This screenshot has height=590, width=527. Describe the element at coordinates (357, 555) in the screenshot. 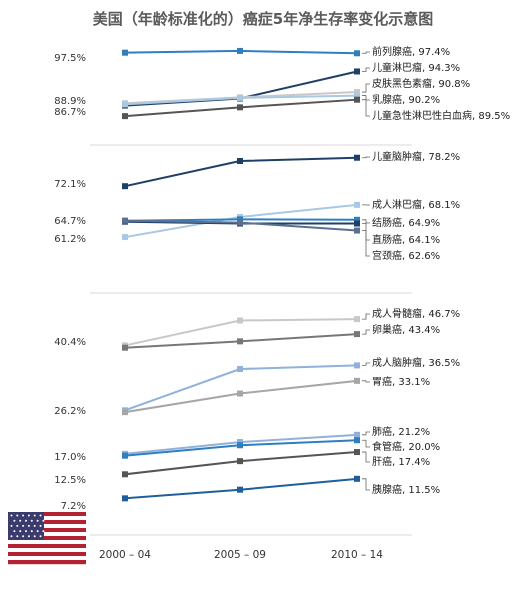

I see `x-tick-label: 2010 – 14` at that location.